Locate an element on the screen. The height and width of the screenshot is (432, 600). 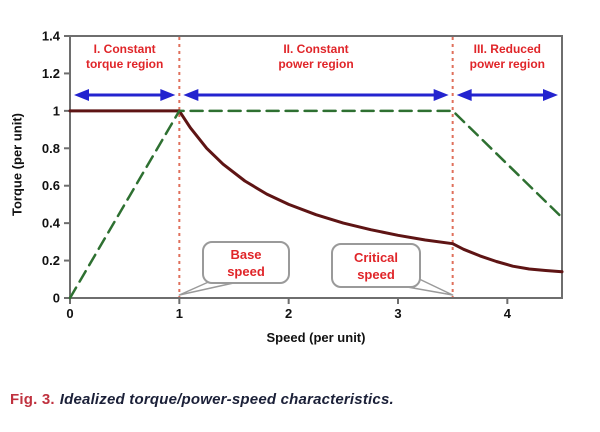
region-arrow-3-left-head-icon is located at coordinates (464, 95).